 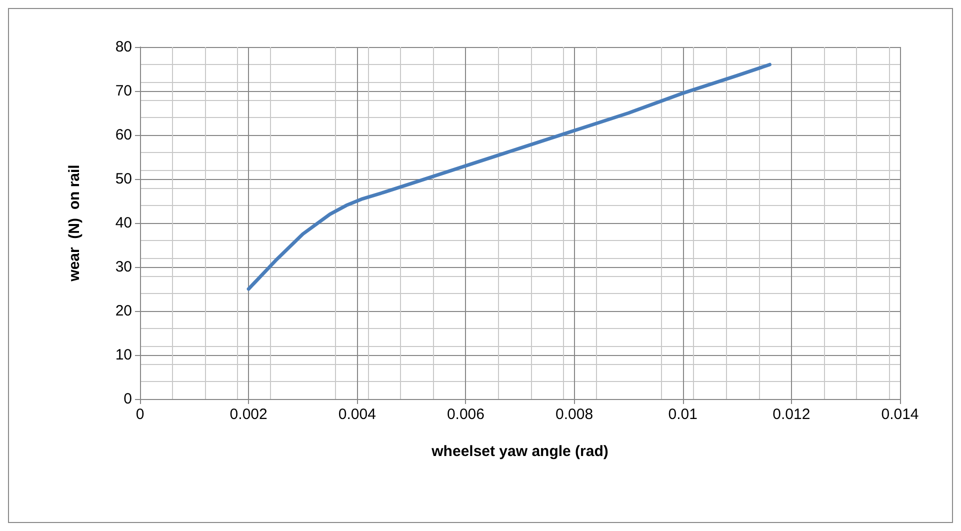 What do you see at coordinates (123, 355) in the screenshot?
I see `y-tick-label: 10` at bounding box center [123, 355].